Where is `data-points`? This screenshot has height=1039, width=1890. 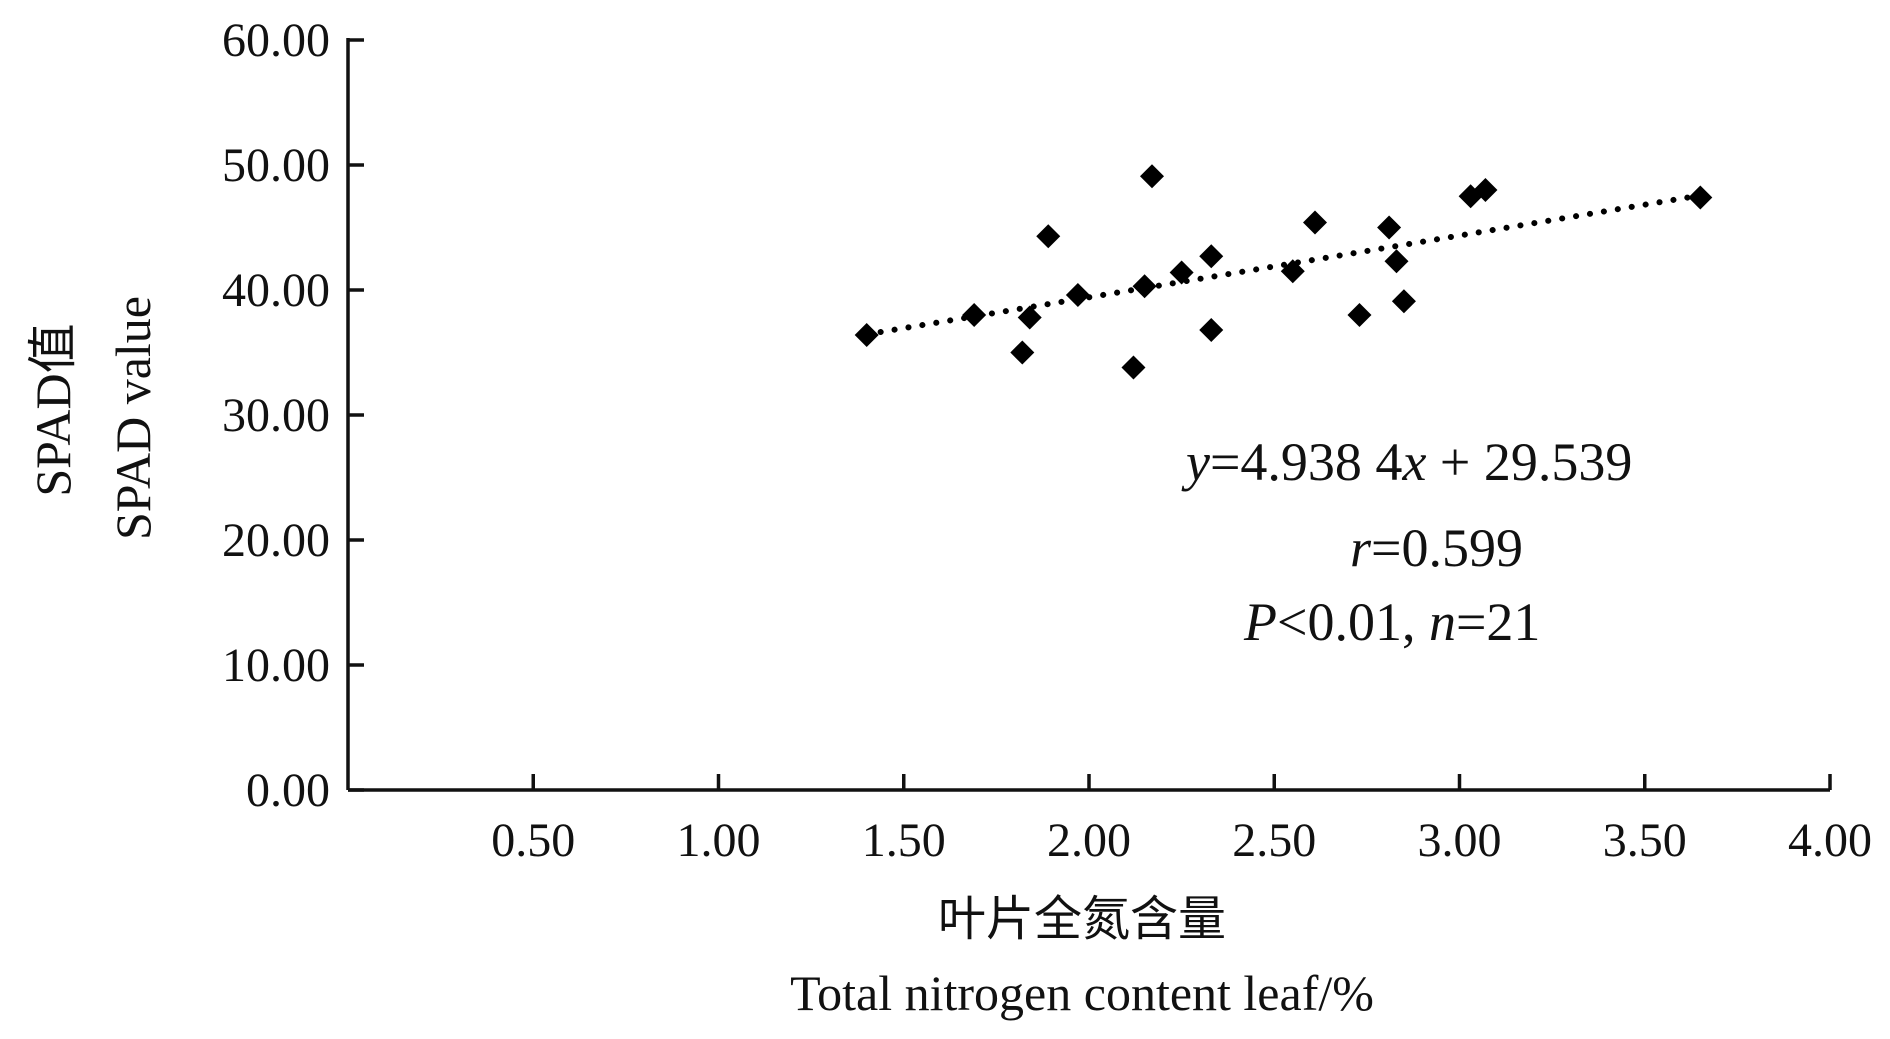
data-points is located at coordinates (1283, 272).